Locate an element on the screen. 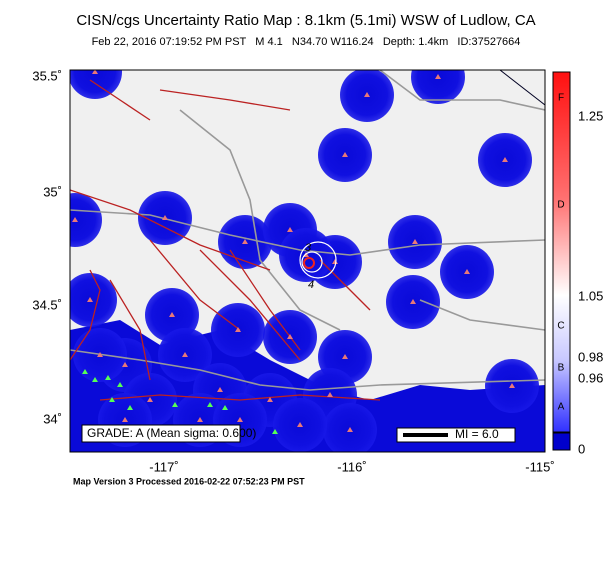  colorbar-grade: F is located at coordinates (561, 98).